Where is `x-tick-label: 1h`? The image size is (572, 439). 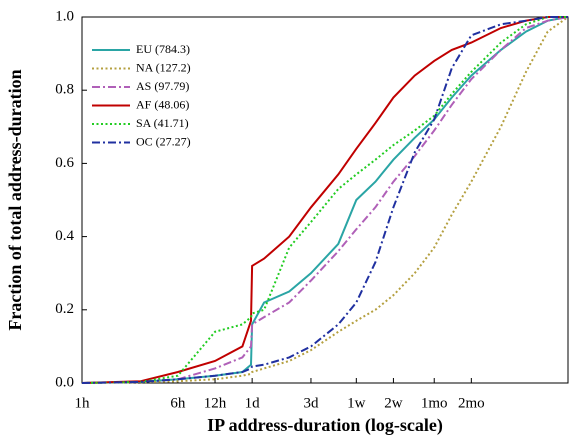
x-tick-label: 1h is located at coordinates (83, 403).